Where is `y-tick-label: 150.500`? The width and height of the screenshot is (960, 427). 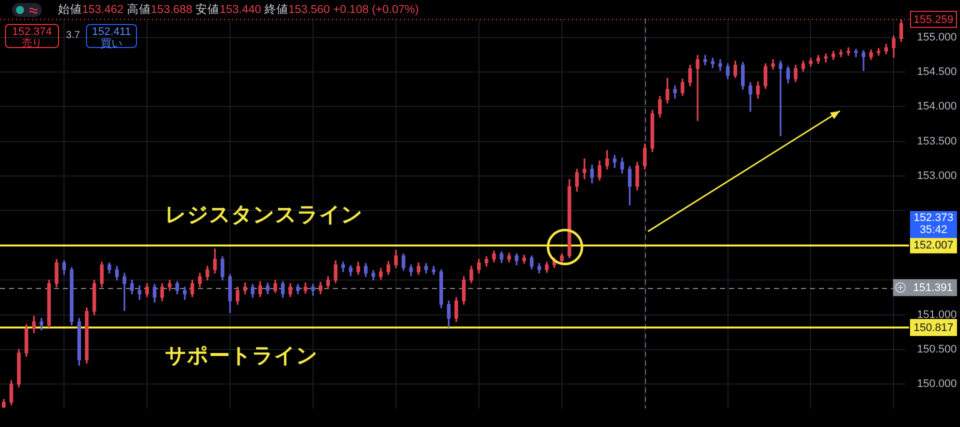 y-tick-label: 150.500 is located at coordinates (937, 349).